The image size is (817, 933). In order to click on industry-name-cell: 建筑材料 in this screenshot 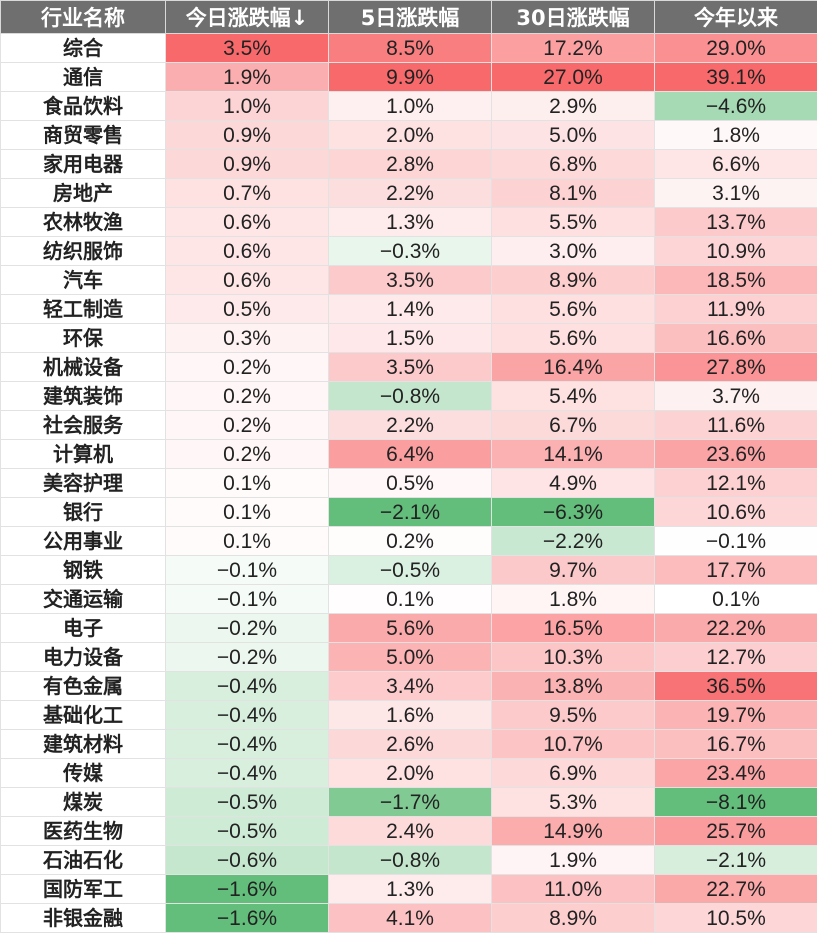, I will do `click(83, 744)`.